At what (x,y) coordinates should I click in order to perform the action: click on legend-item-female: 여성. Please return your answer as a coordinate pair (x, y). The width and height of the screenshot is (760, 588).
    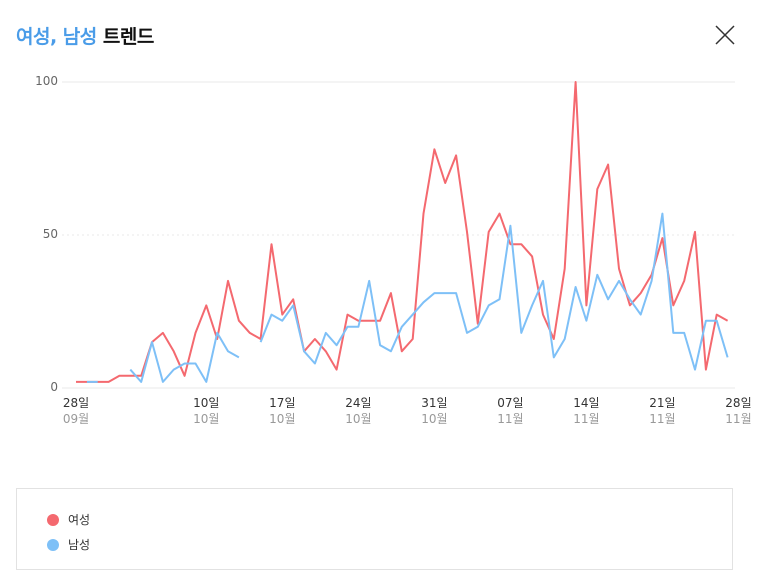
    Looking at the image, I should click on (68, 519).